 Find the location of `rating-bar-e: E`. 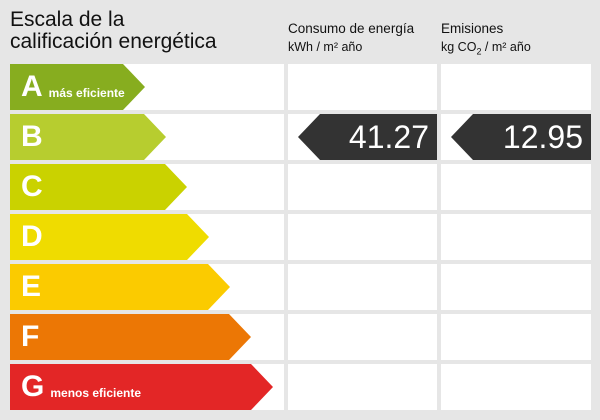

rating-bar-e: E is located at coordinates (120, 287).